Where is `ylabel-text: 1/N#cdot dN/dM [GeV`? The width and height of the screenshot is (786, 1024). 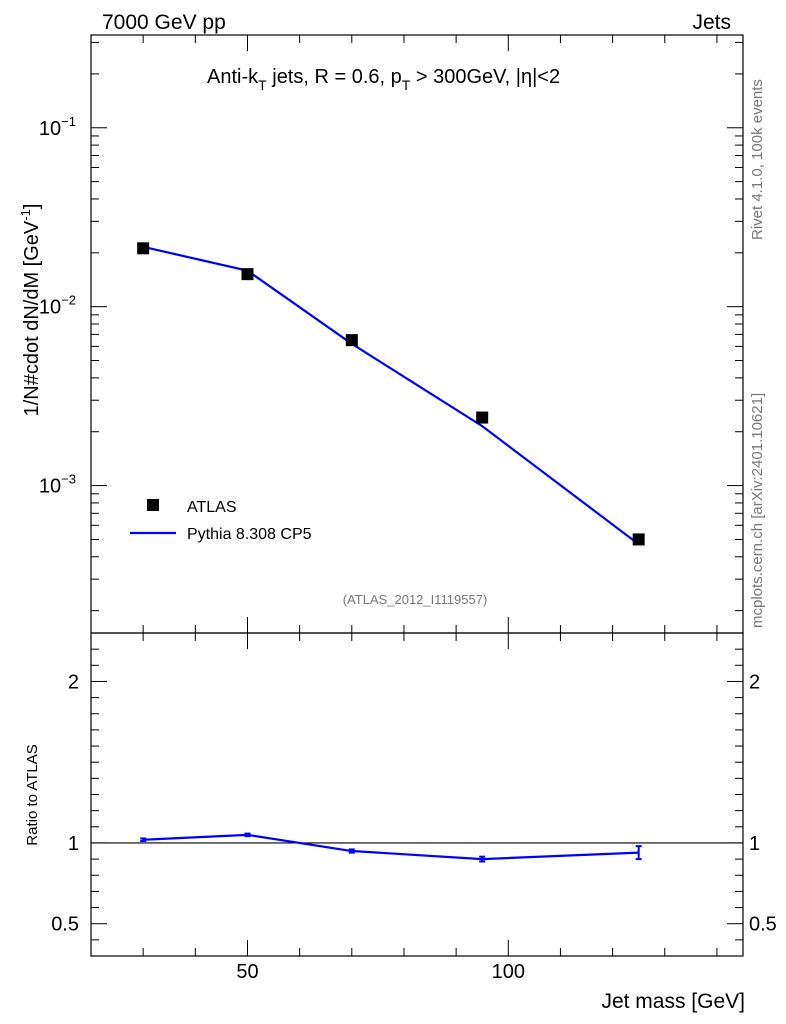 ylabel-text: 1/N#cdot dN/dM [GeV is located at coordinates (32, 318).